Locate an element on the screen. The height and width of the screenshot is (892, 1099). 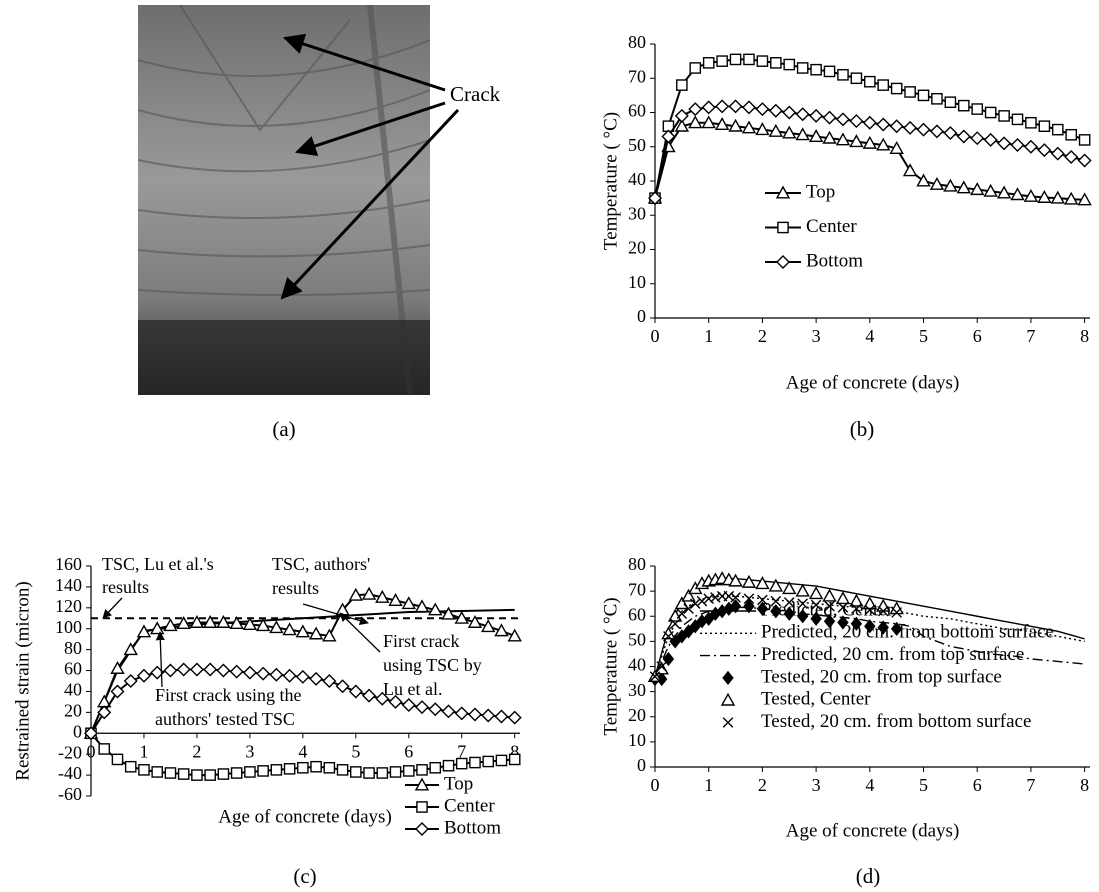
annotation: Lu et al. is located at coordinates (412, 689).